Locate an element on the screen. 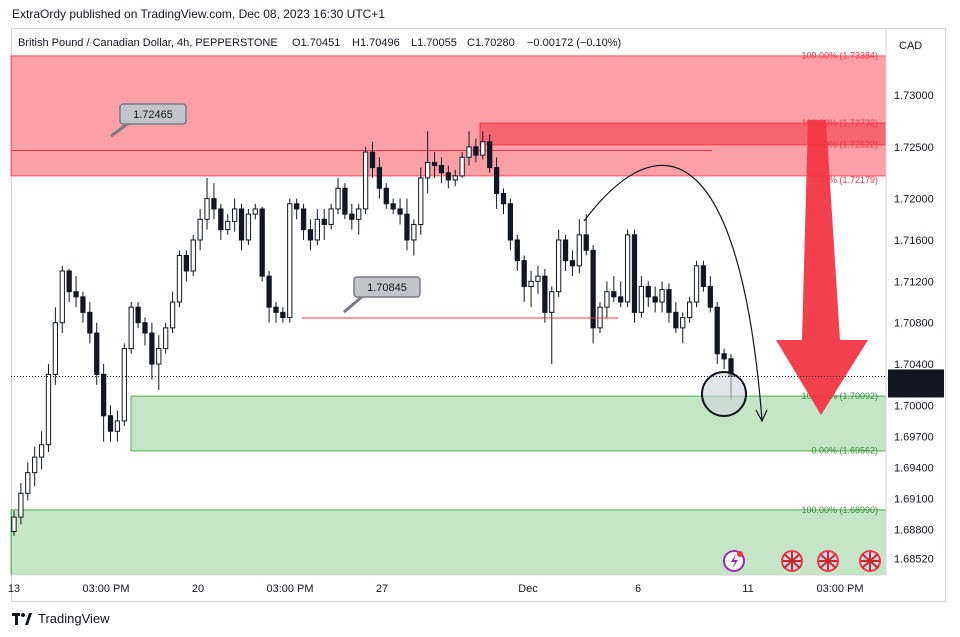 This screenshot has width=960, height=637. tradingview-logo-icon is located at coordinates (22, 618).